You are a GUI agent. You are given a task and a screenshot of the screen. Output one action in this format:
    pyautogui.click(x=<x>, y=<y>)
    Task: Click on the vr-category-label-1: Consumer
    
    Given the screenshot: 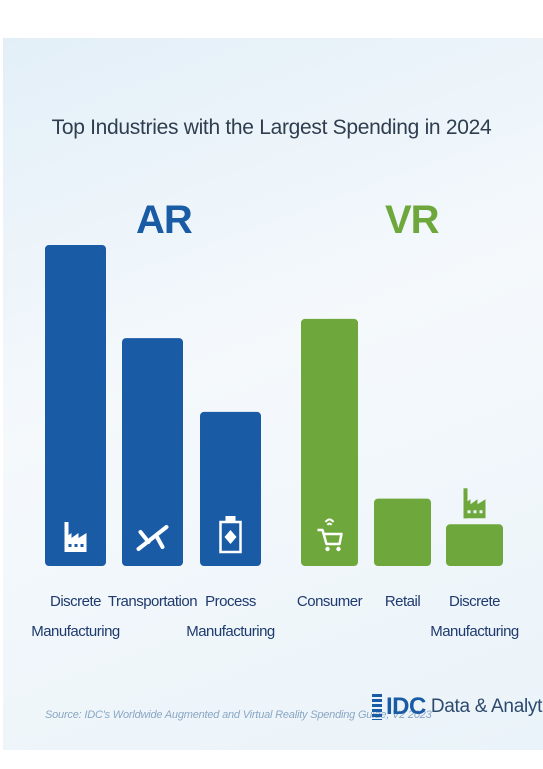 What is the action you would take?
    pyautogui.click(x=330, y=602)
    